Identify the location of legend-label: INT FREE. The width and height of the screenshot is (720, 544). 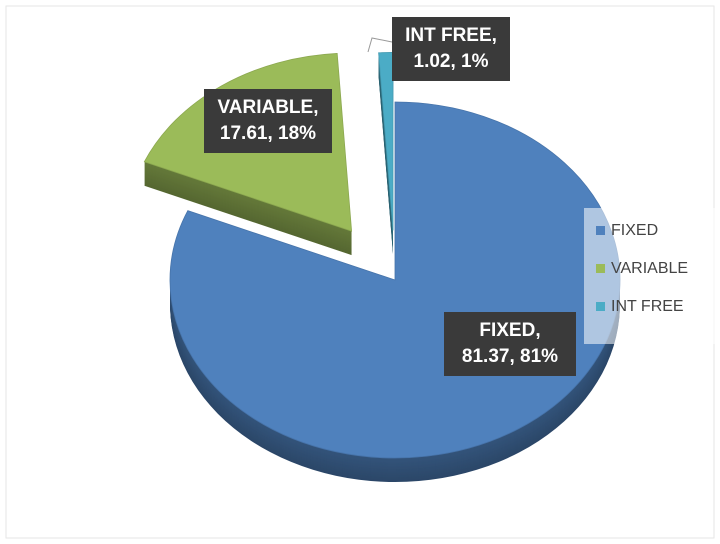
(647, 306).